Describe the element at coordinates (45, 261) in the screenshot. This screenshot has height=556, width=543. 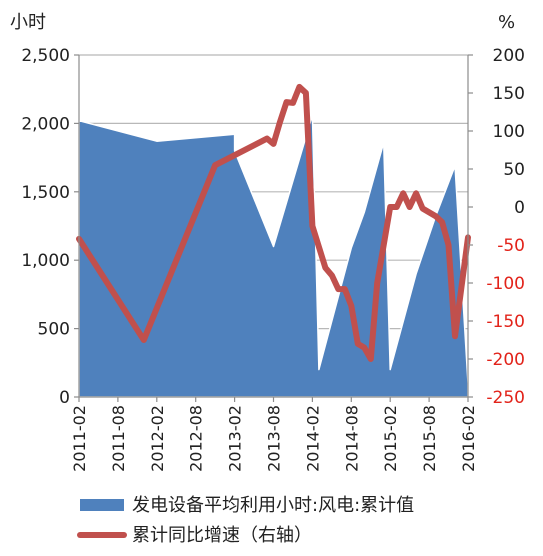
I see `left-tick-label: 1,000` at that location.